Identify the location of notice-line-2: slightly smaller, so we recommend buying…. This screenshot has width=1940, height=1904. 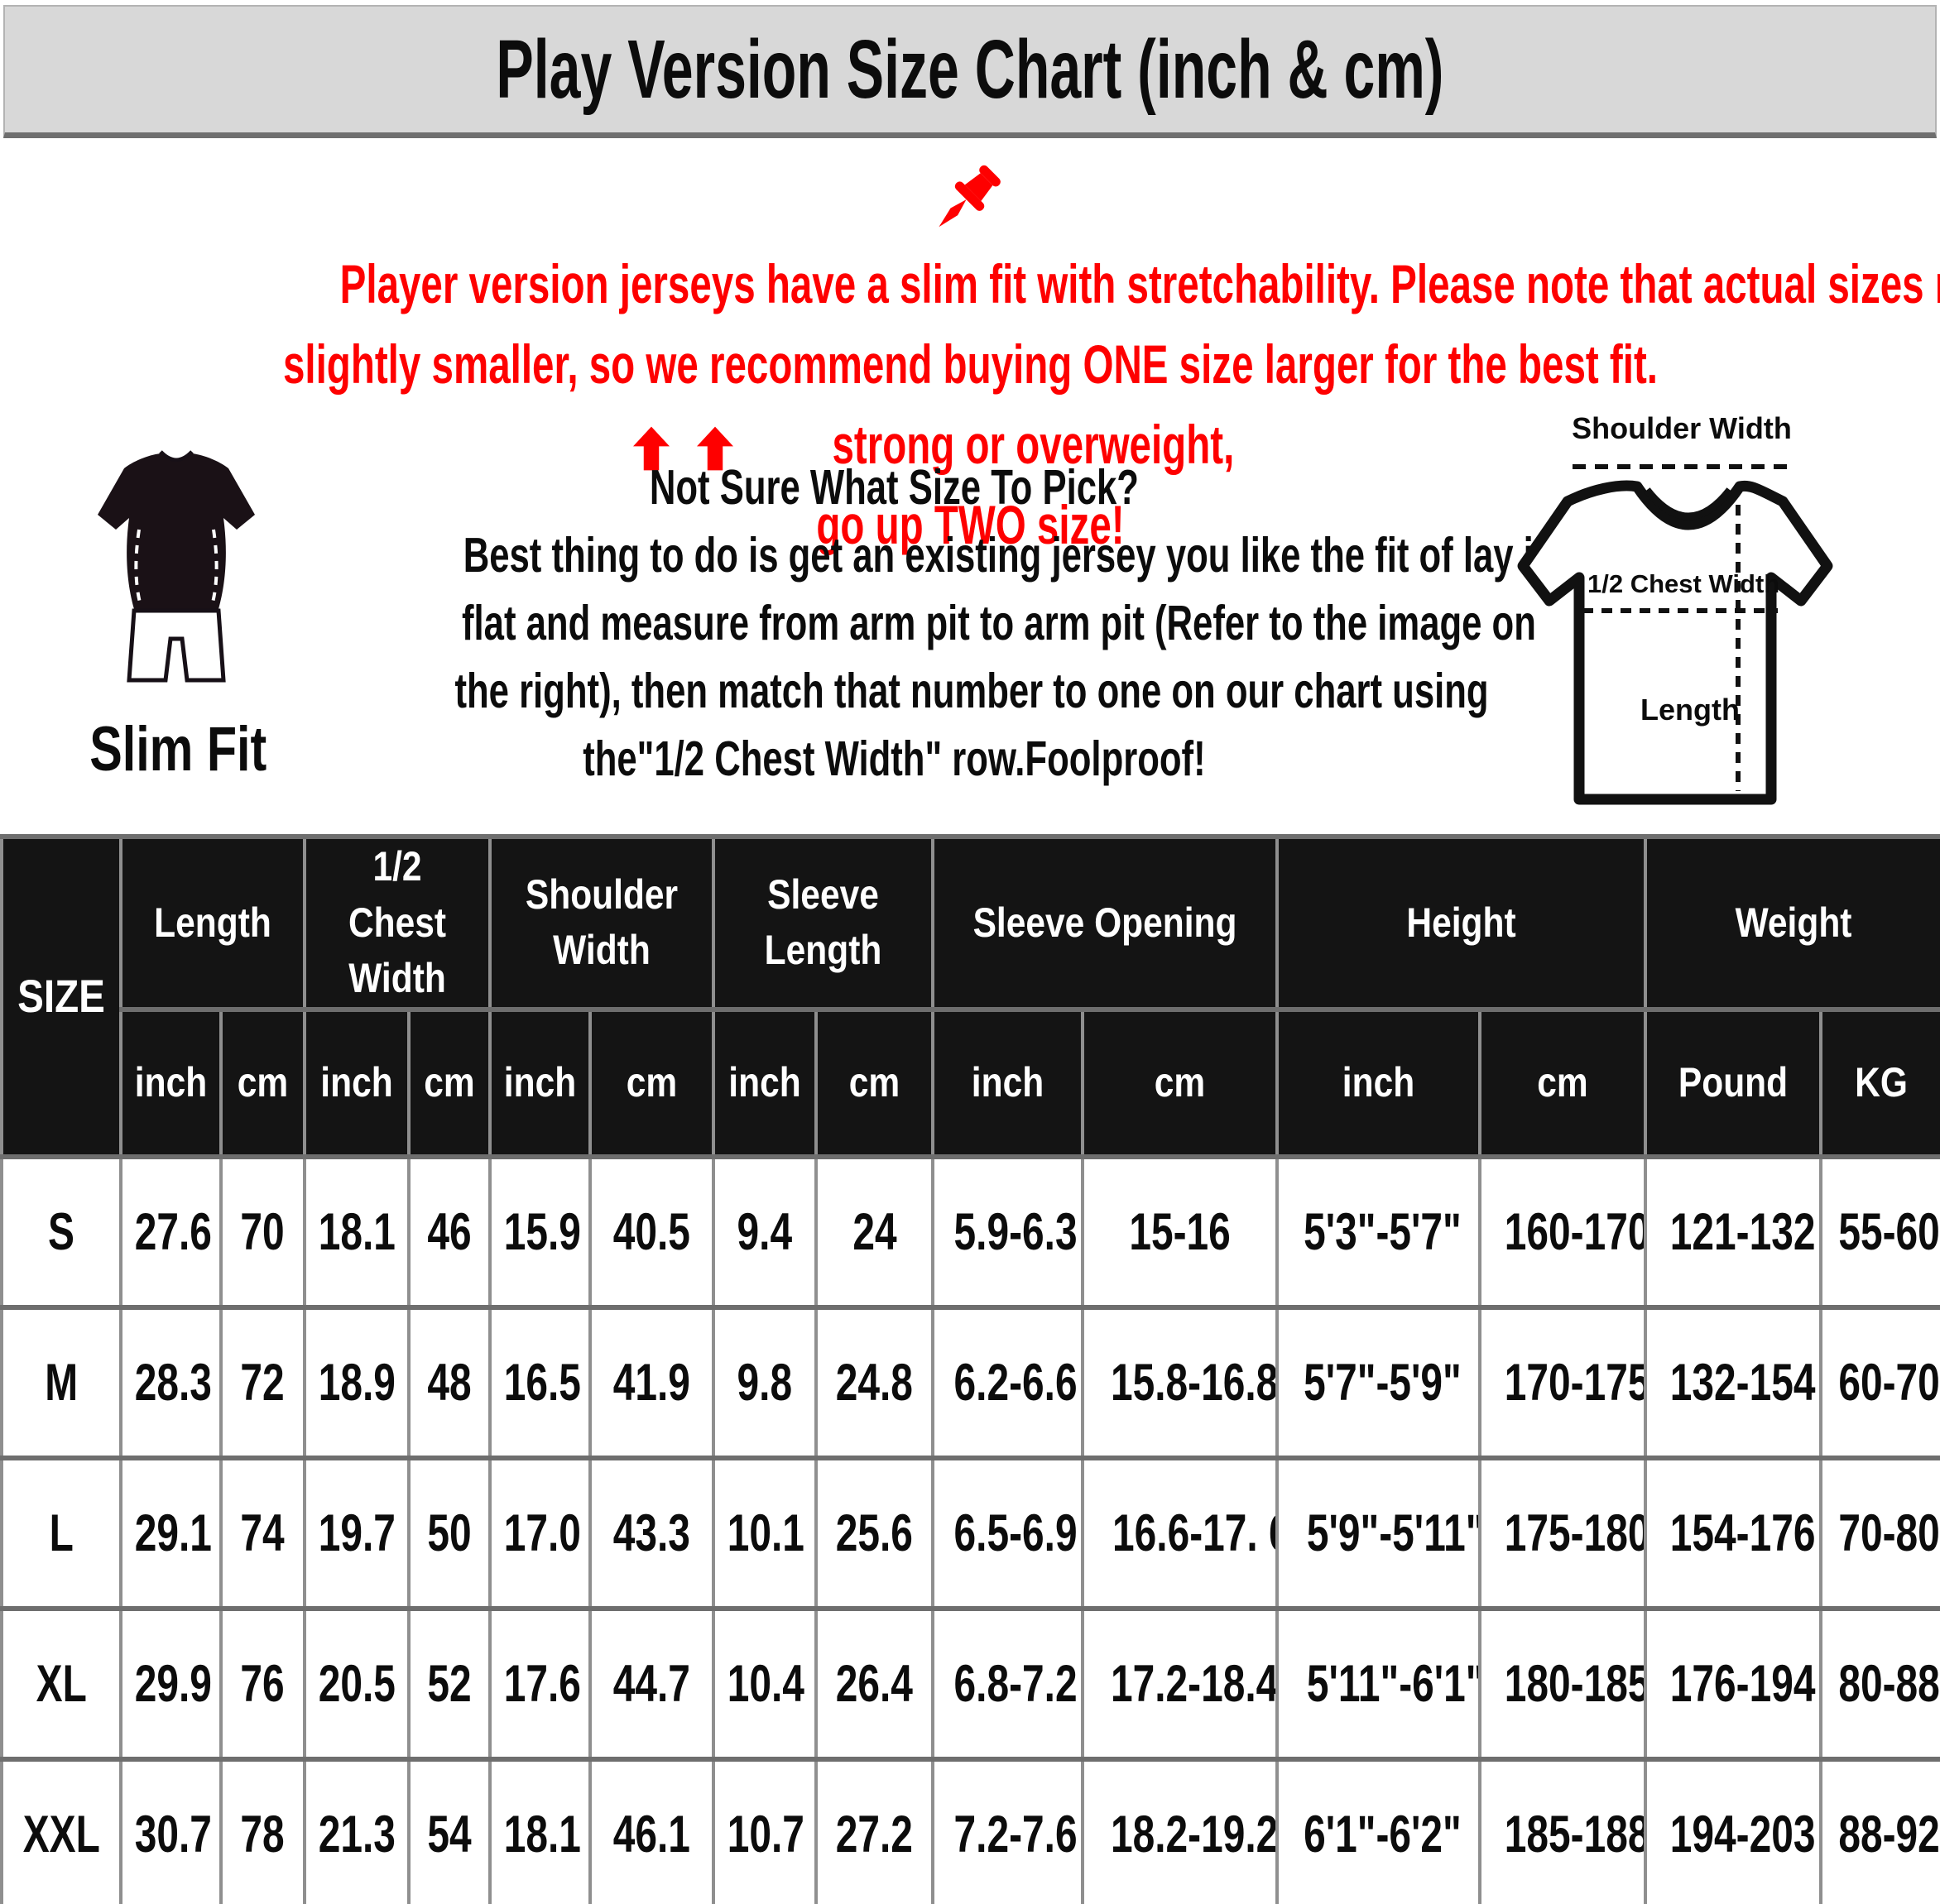
(970, 404).